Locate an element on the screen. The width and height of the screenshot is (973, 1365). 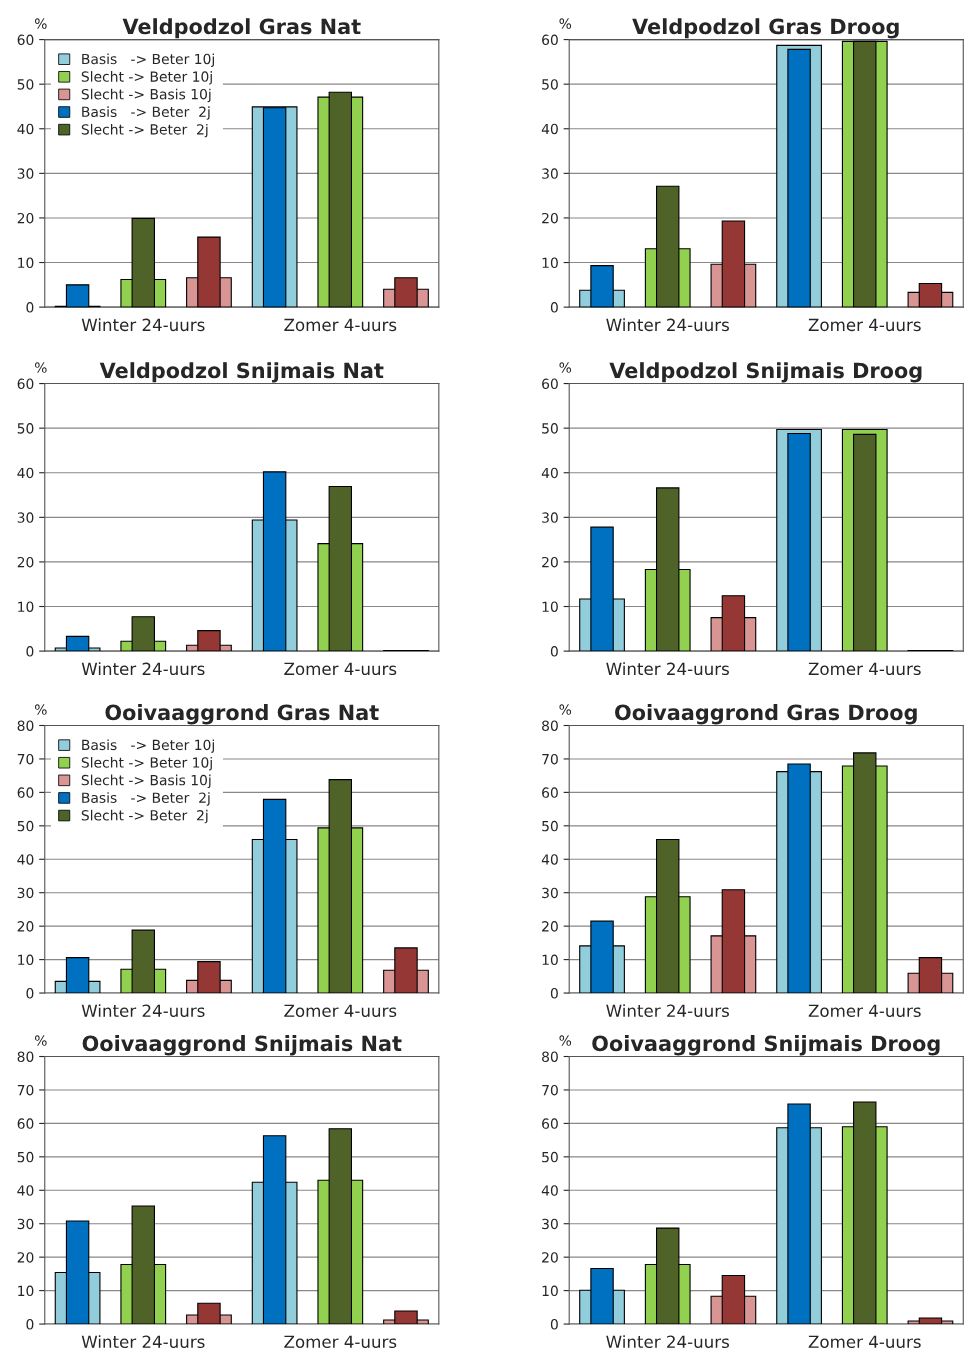
chart-title: Veldpodzol Gras Droog is located at coordinates (765, 28).